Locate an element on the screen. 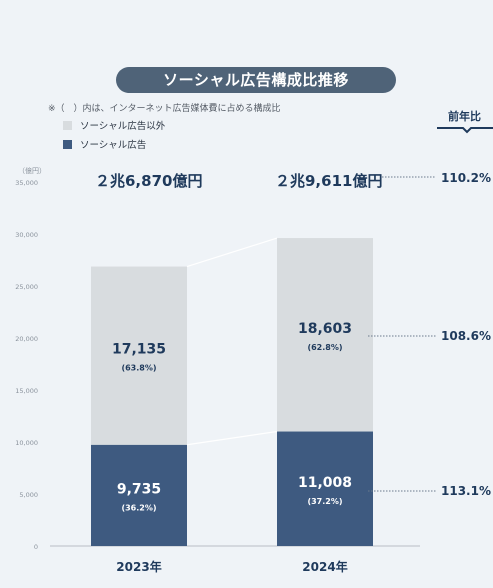 Image resolution: width=493 pixels, height=588 pixels. data-label-other-2023年: 17,135 is located at coordinates (139, 350).